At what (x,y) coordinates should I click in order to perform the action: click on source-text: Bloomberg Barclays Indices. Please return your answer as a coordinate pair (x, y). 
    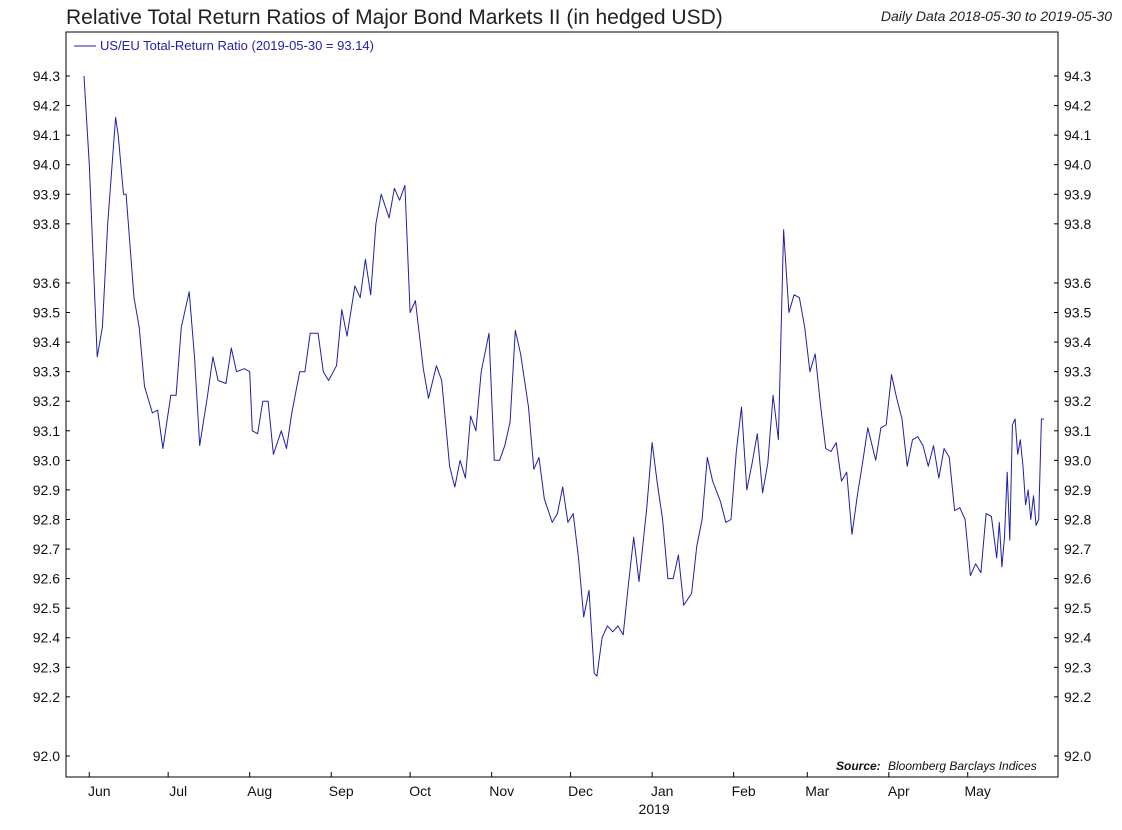
    Looking at the image, I should click on (962, 766).